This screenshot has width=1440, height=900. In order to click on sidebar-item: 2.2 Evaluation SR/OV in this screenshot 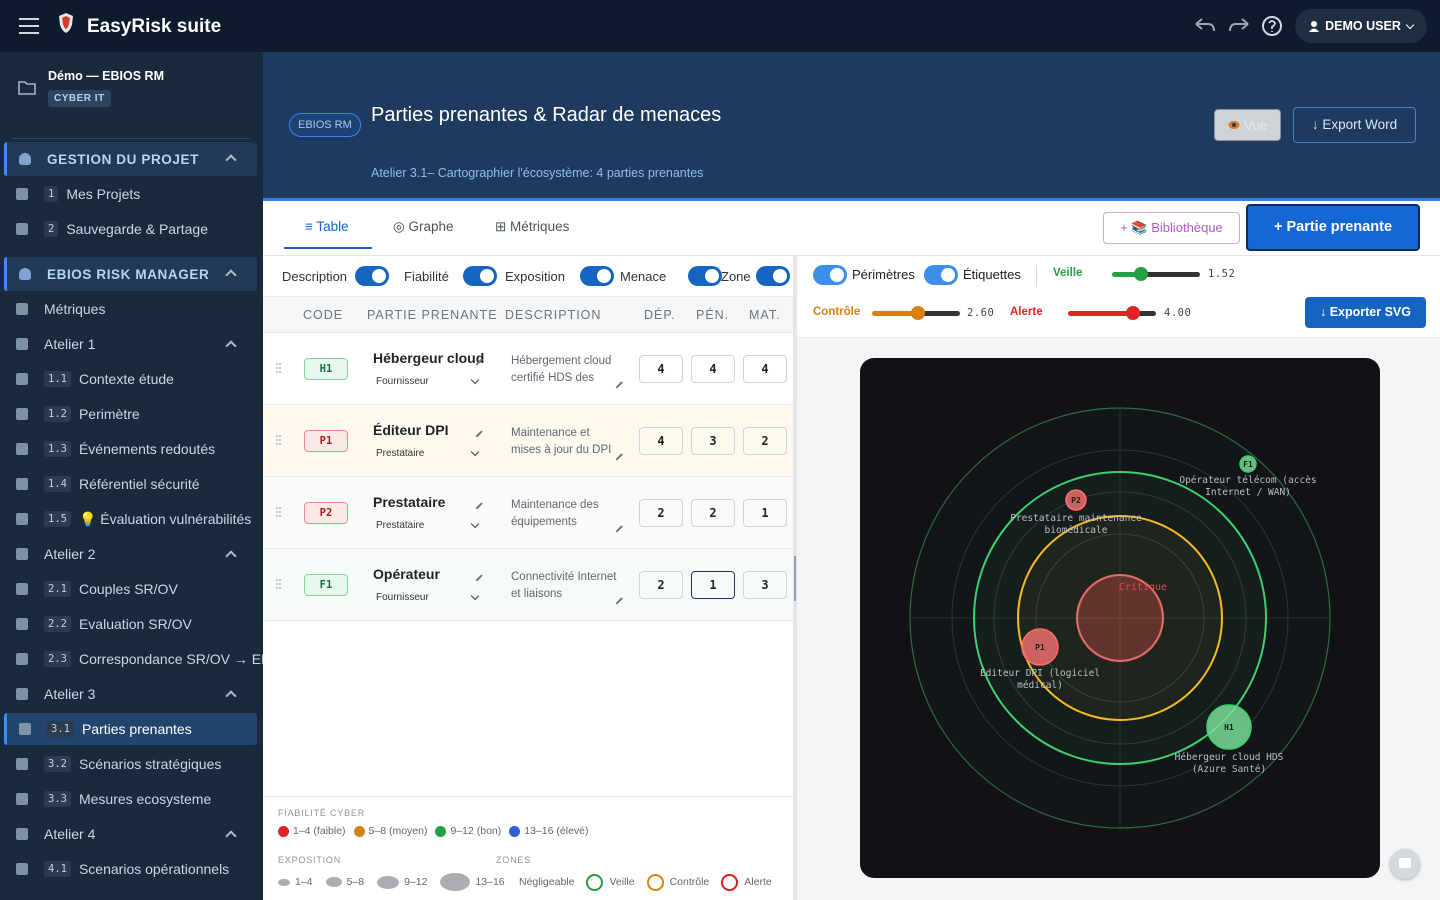, I will do `click(130, 624)`.